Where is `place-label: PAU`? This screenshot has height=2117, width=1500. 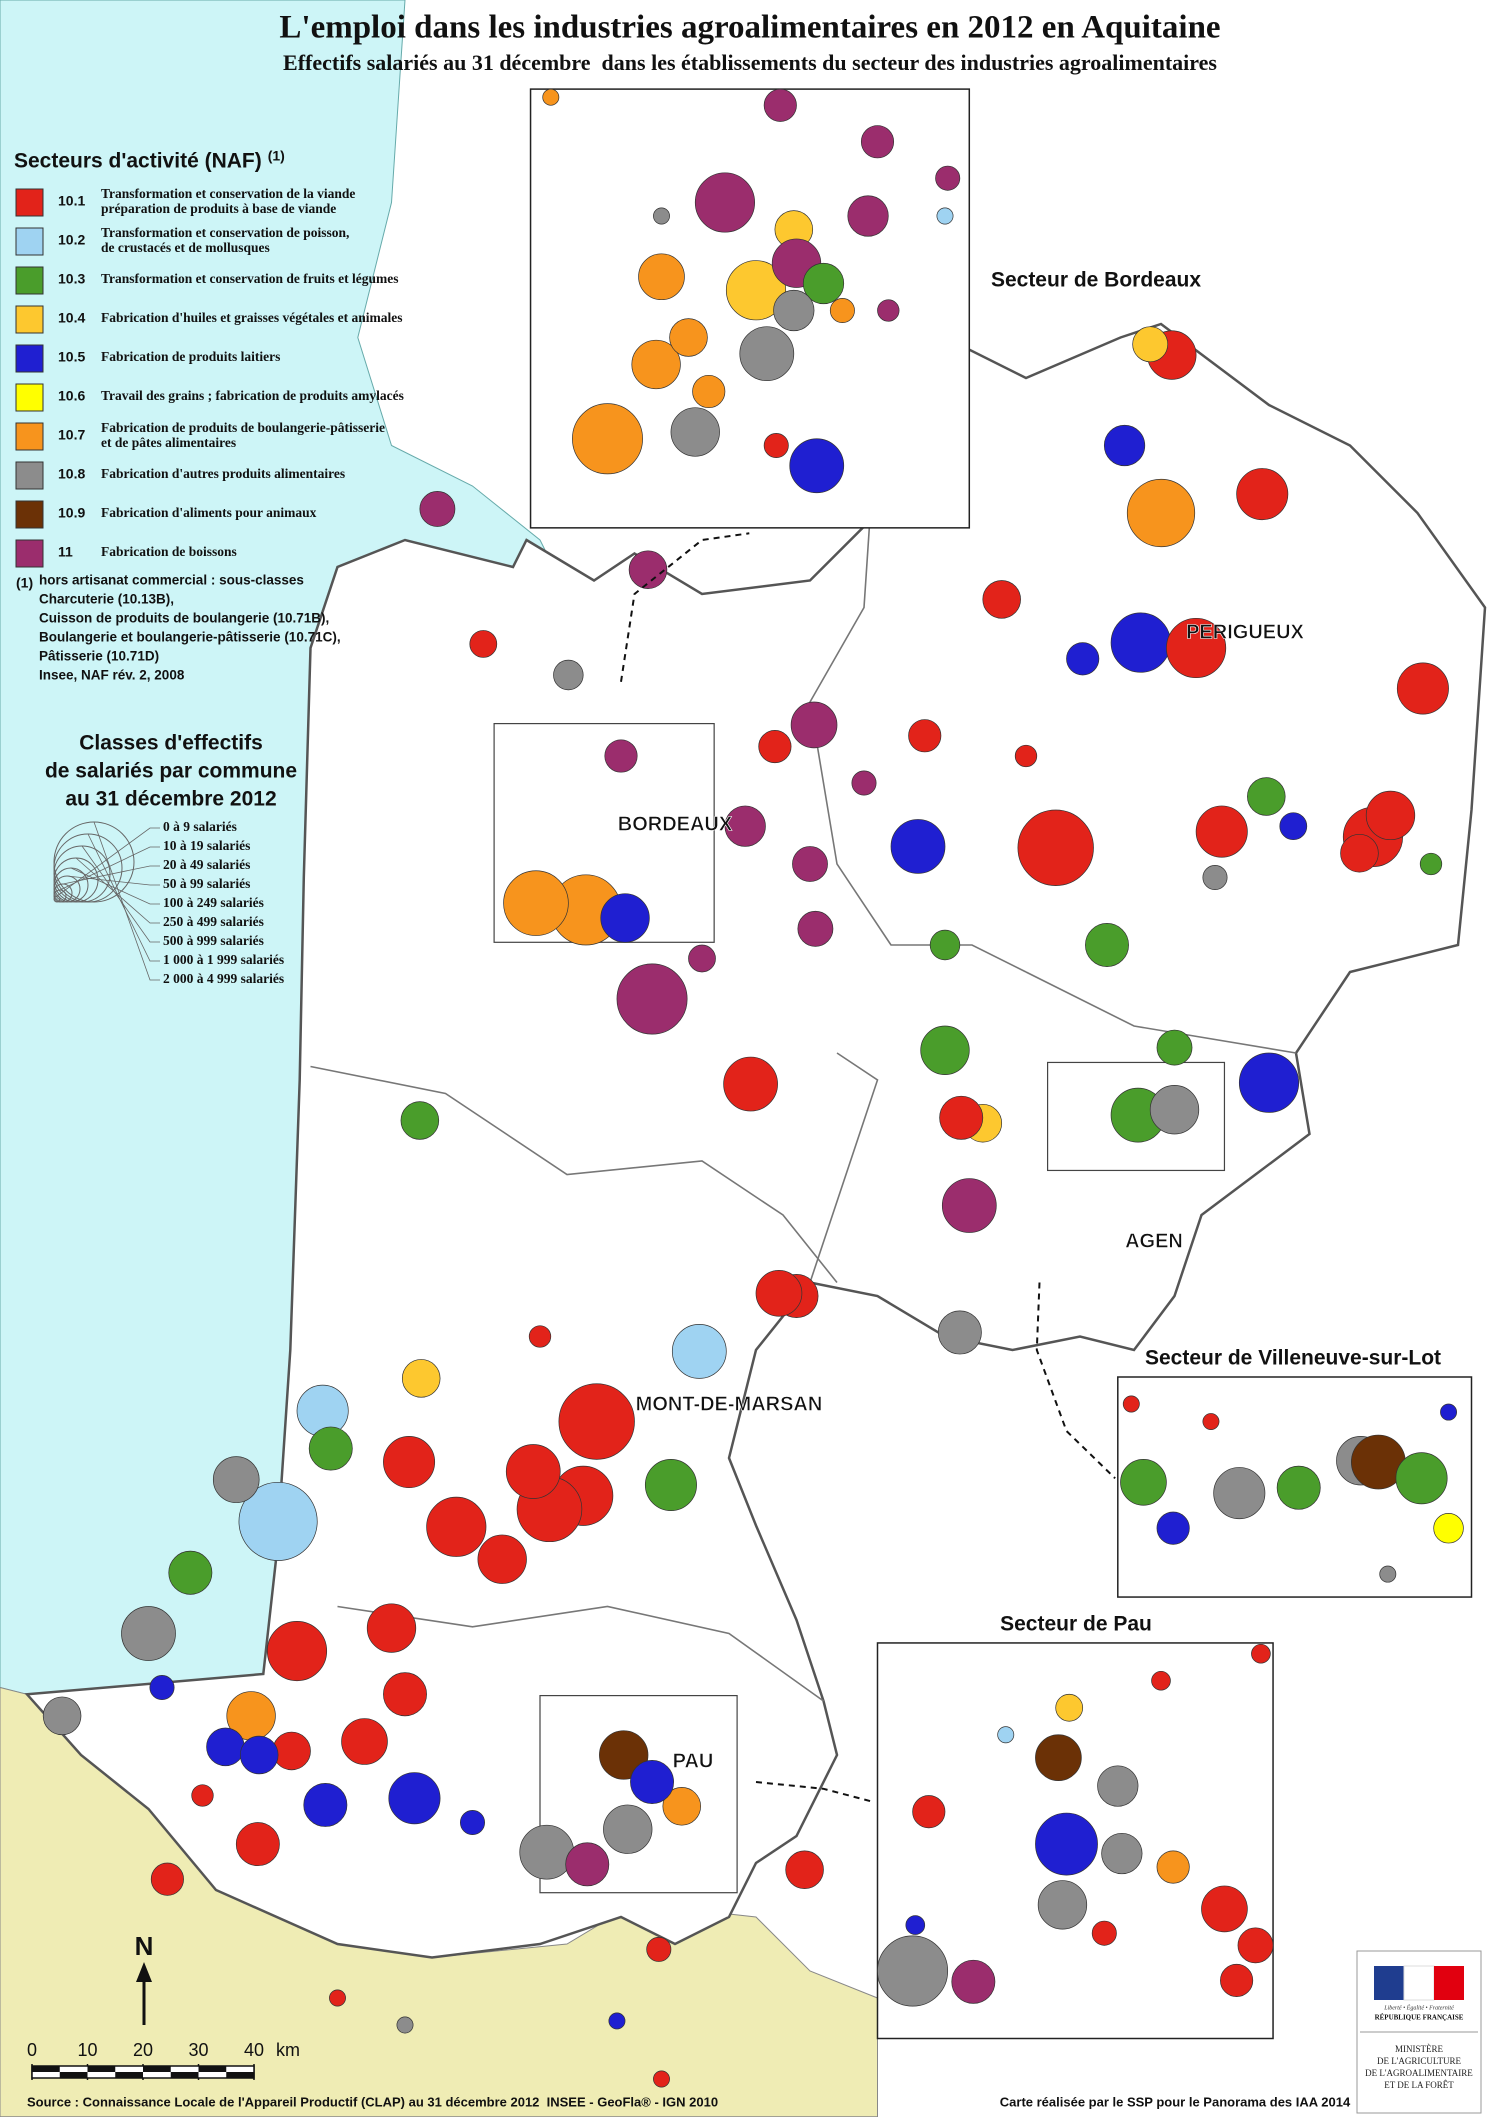
place-label: PAU is located at coordinates (693, 1761).